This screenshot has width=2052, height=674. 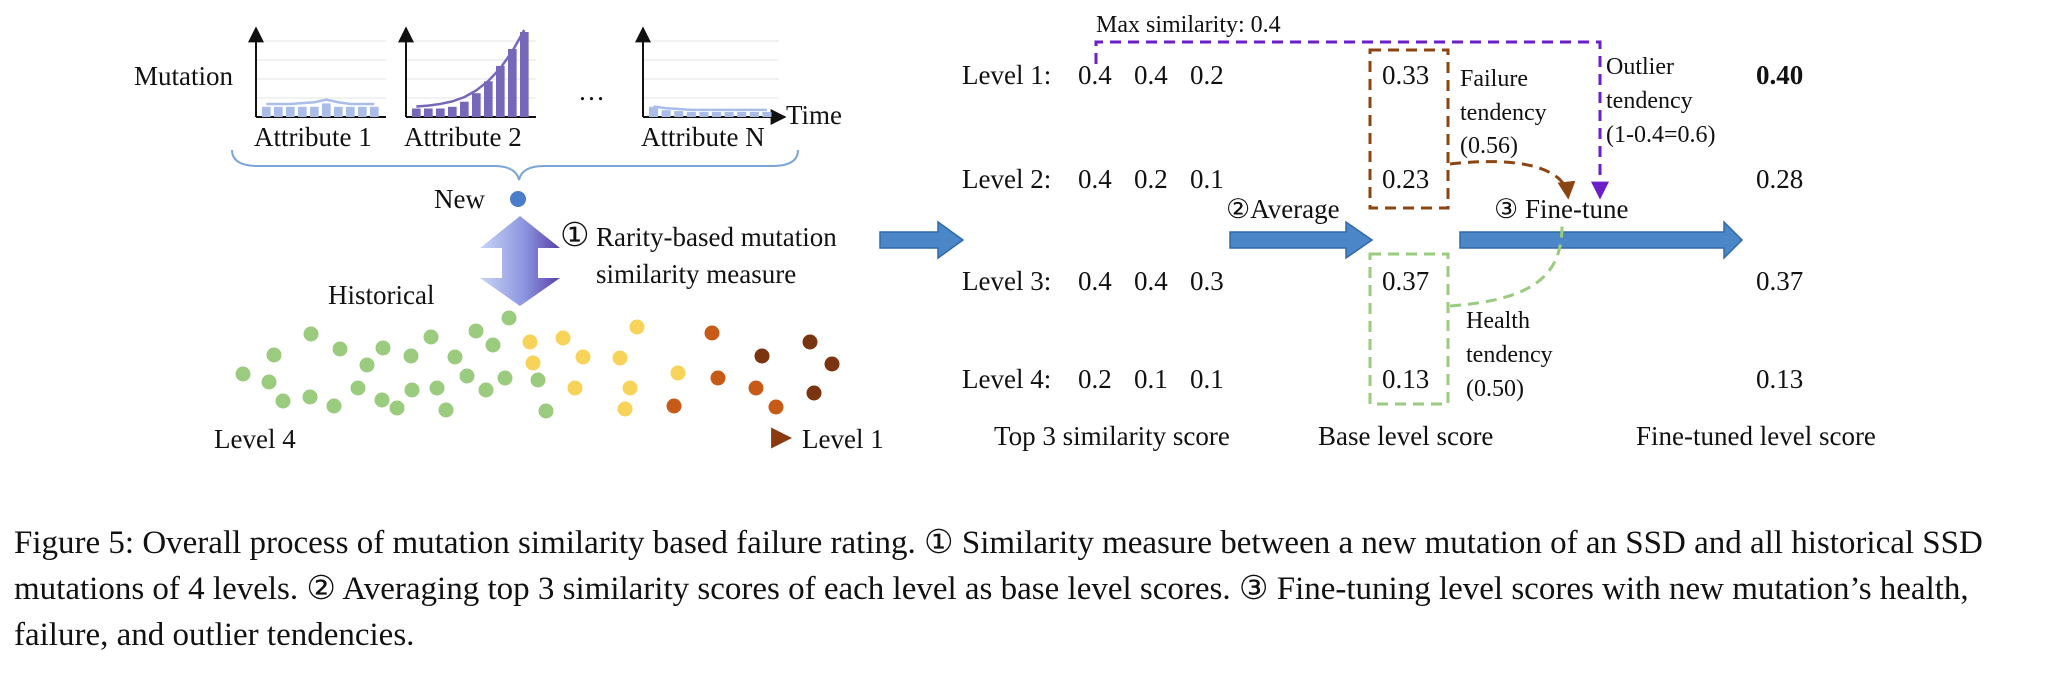 What do you see at coordinates (1405, 379) in the screenshot?
I see `base-level-score: 0.13` at bounding box center [1405, 379].